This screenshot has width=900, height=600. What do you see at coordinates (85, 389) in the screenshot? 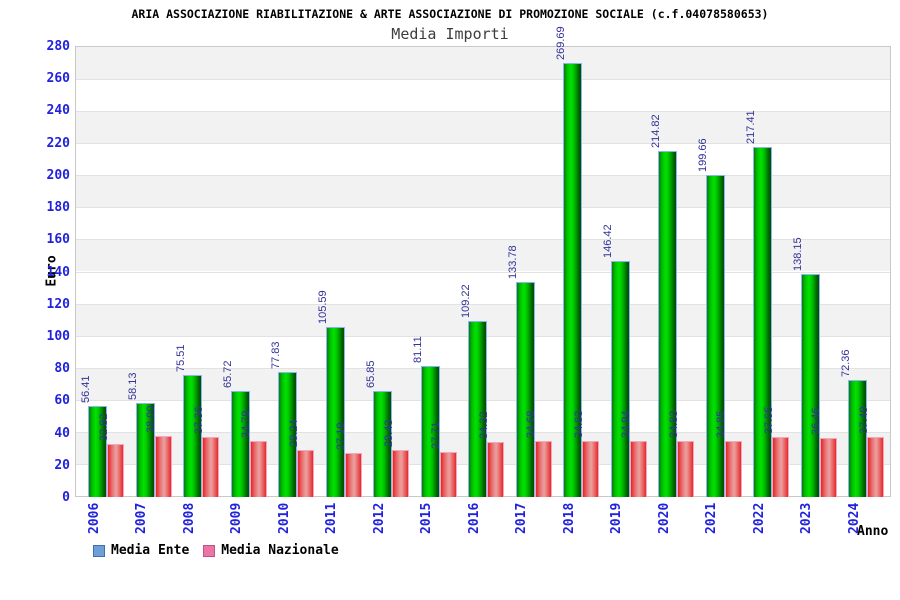
I see `value-label-bar-media-ente-2006: 56.41` at bounding box center [85, 389].